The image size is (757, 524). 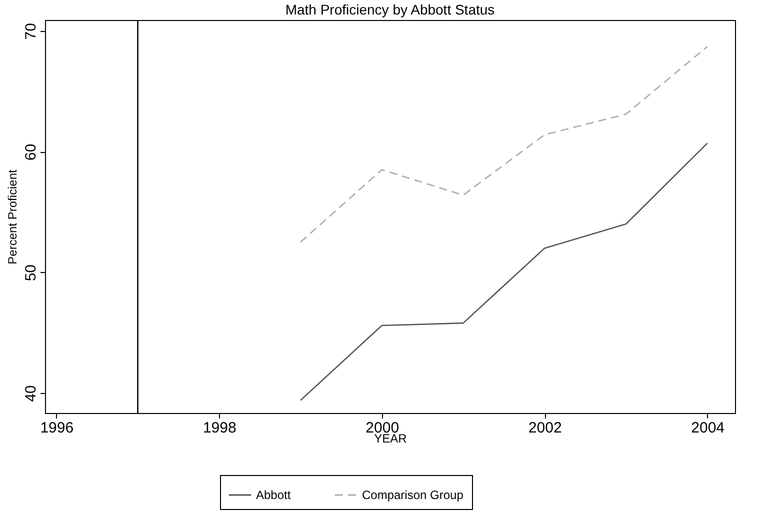 I want to click on x-tick-label: 2002, so click(x=545, y=428).